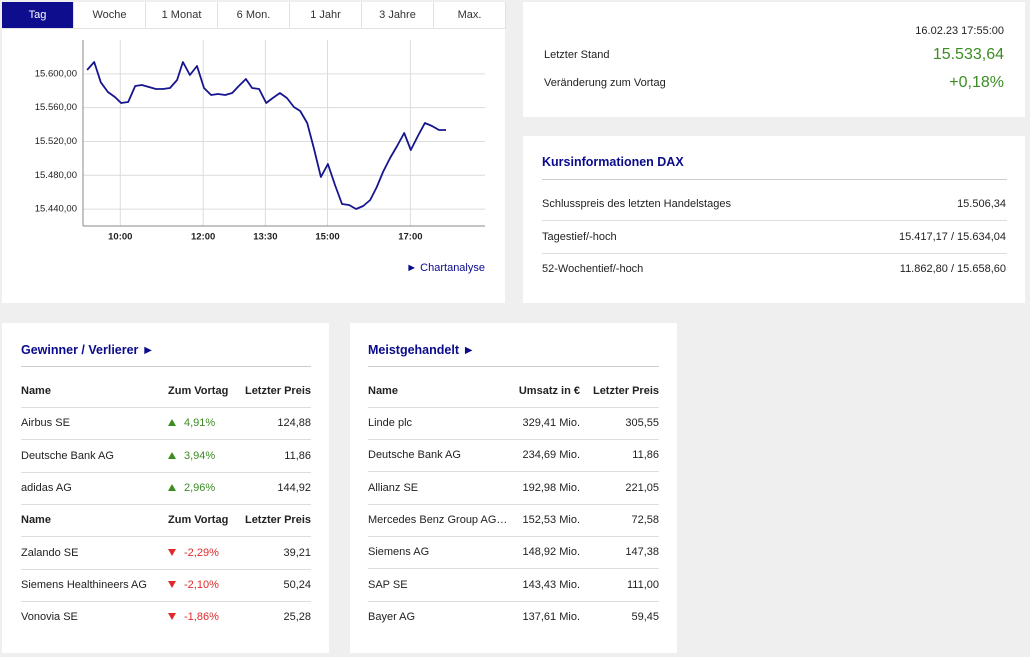  I want to click on change-value: -2,10%, so click(201, 584).